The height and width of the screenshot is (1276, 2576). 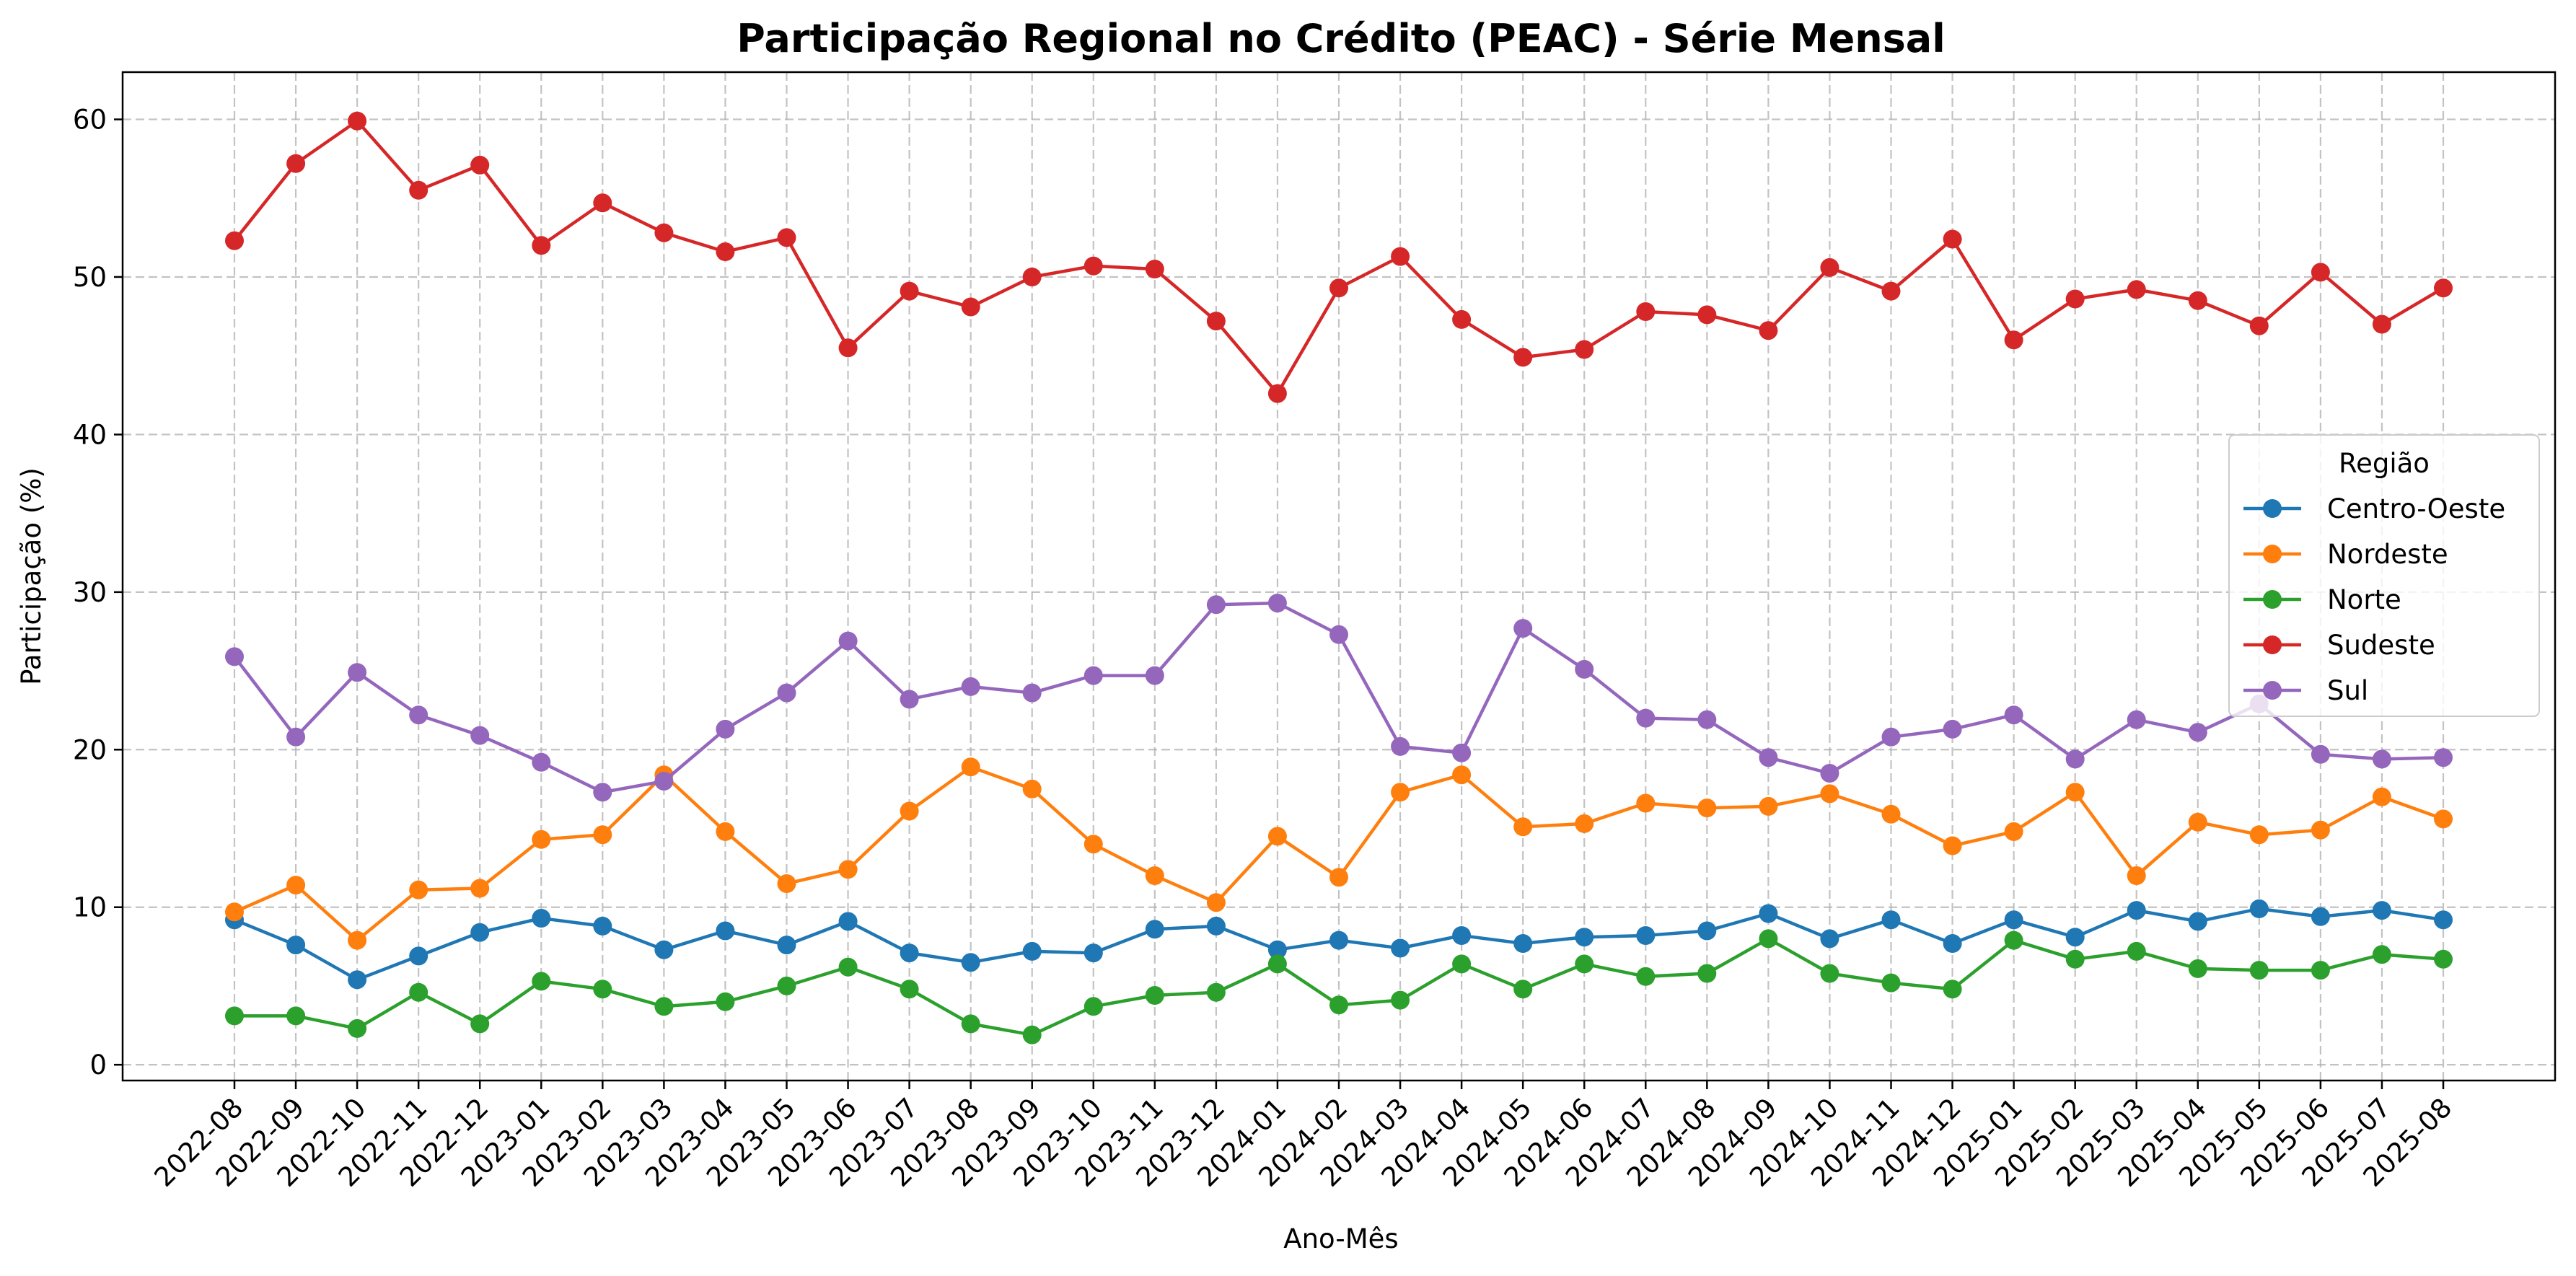 I want to click on y-tick-label: 10, so click(x=90, y=907).